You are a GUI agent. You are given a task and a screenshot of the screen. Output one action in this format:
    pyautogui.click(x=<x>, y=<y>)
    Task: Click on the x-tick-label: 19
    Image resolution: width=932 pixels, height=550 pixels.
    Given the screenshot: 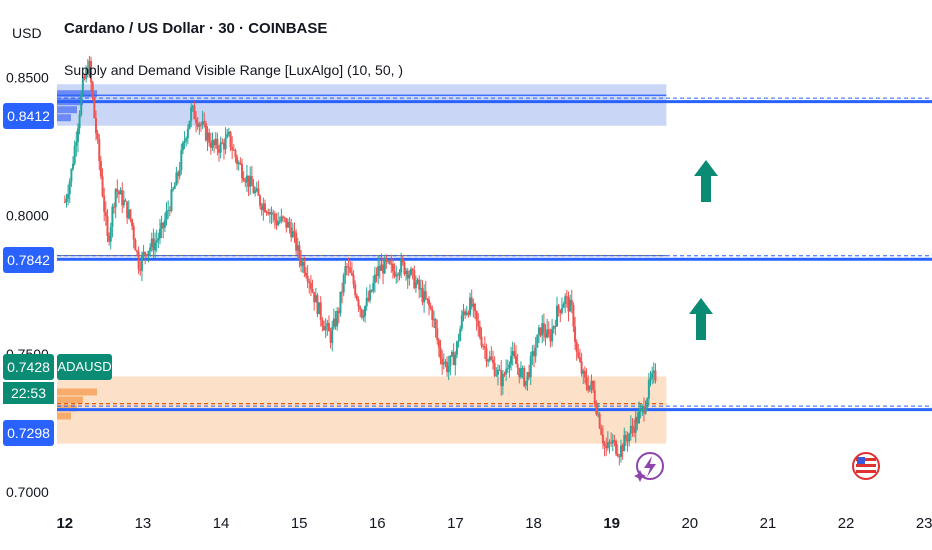 What is the action you would take?
    pyautogui.click(x=611, y=523)
    